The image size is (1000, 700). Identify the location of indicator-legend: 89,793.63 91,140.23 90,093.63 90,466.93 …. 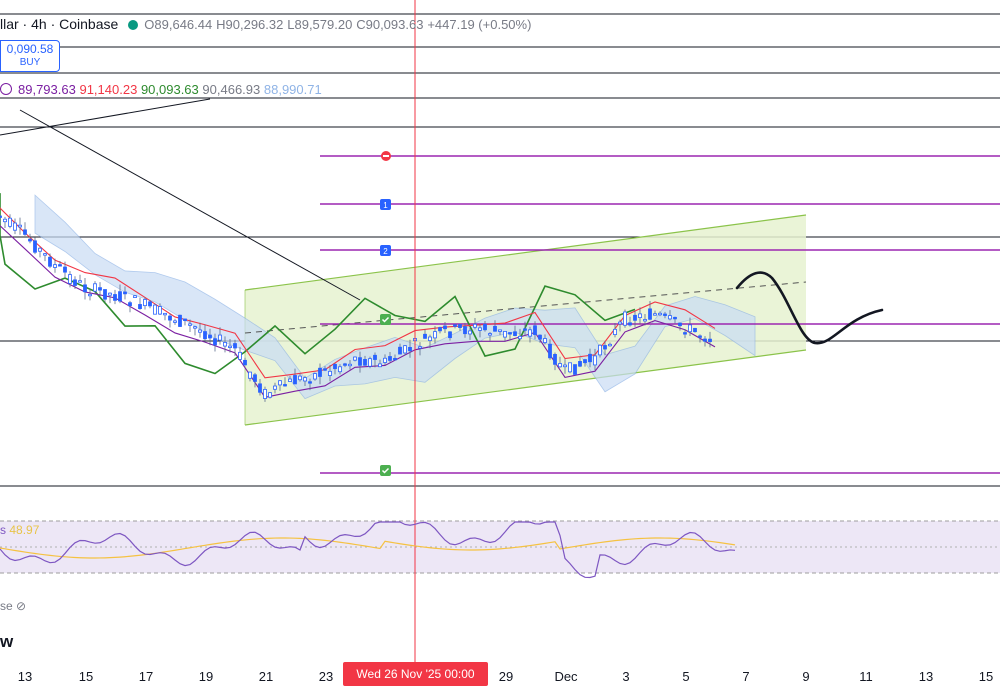
(161, 89).